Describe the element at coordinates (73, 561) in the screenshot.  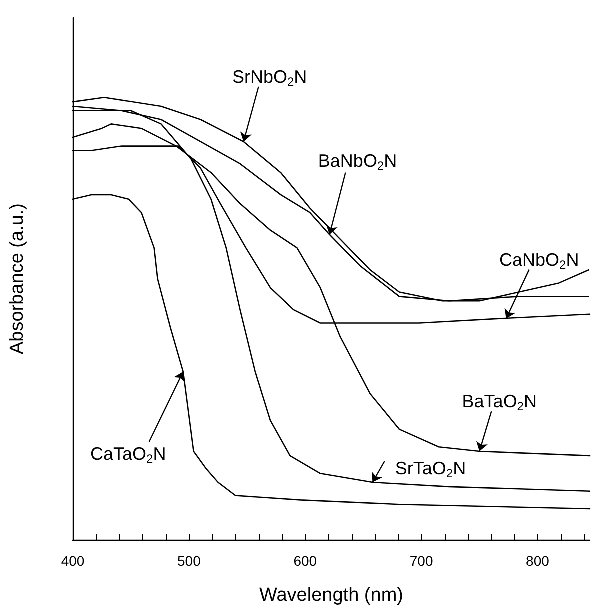
I see `x-tick-label: 400` at that location.